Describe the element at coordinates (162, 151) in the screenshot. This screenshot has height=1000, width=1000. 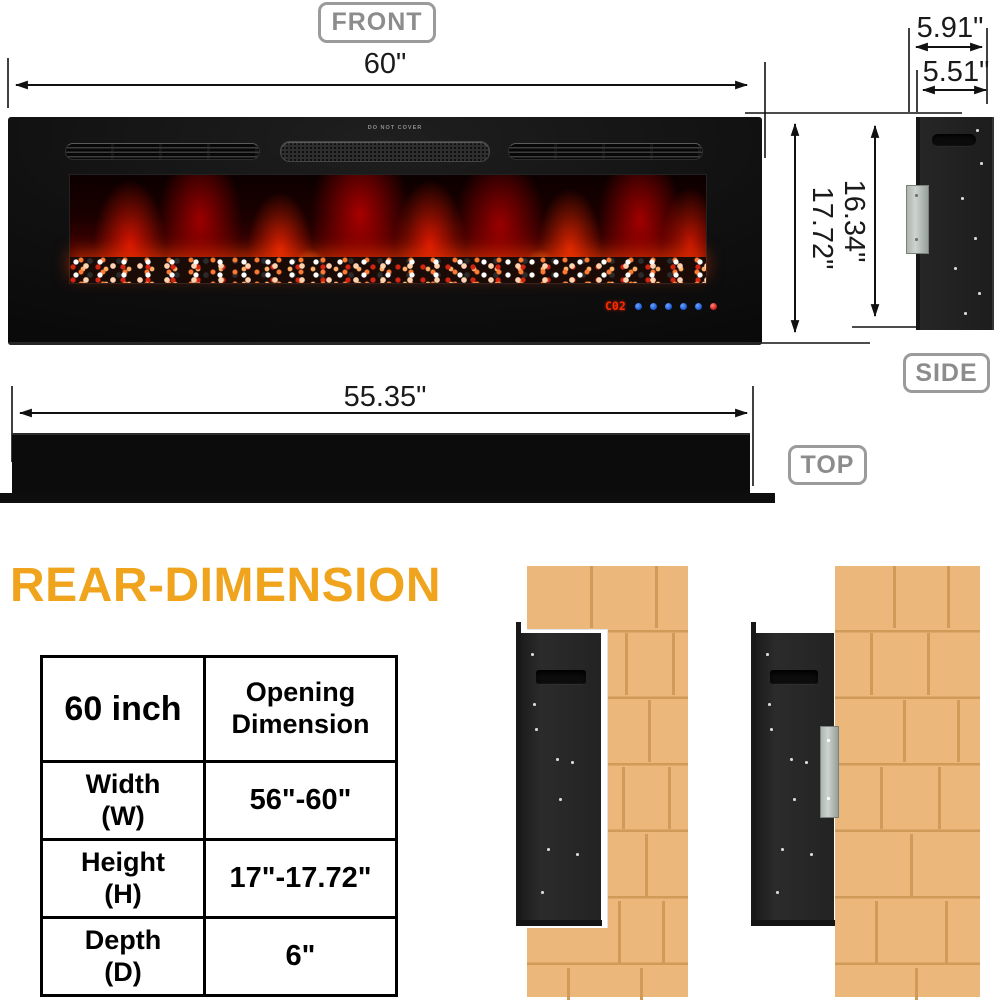
I see `left-vent` at that location.